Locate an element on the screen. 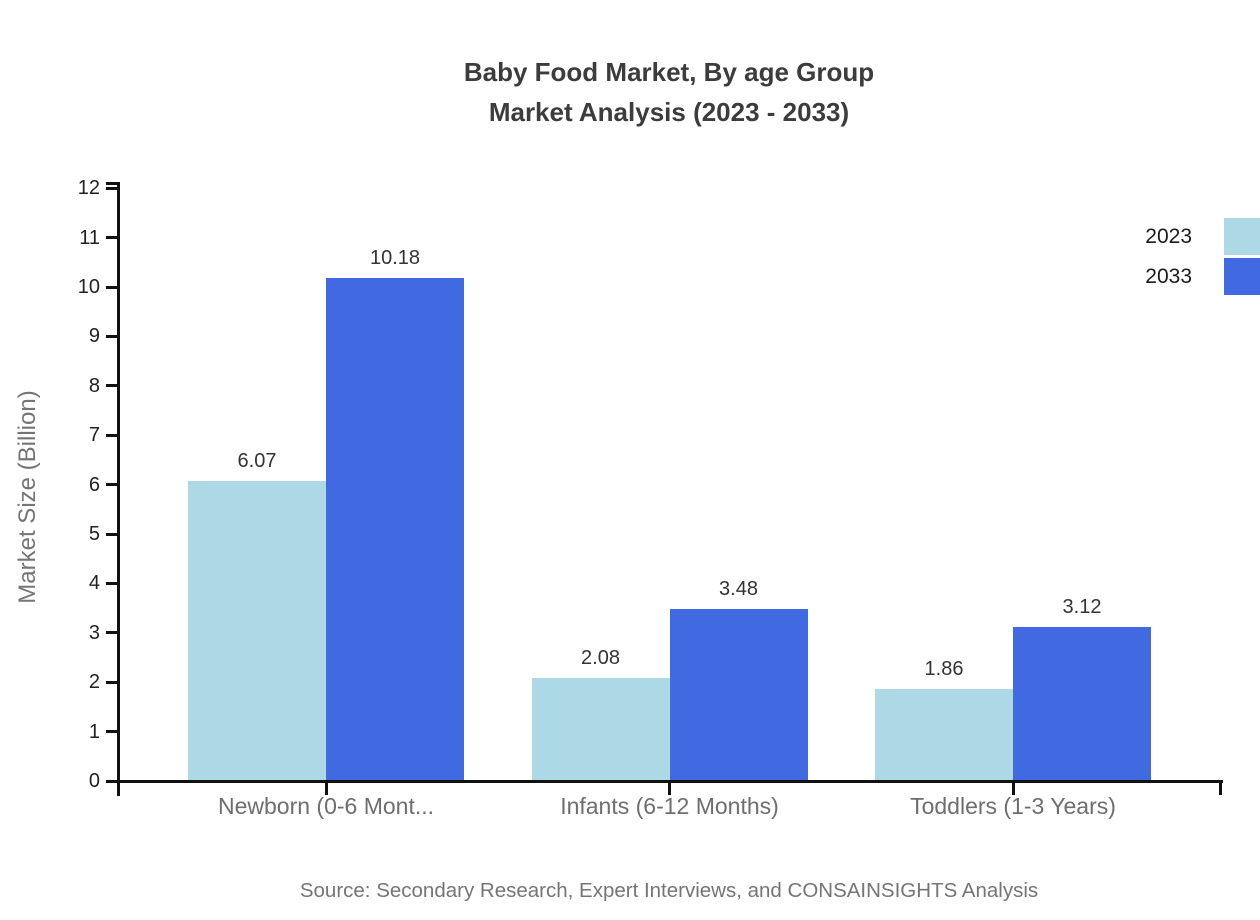  chart-title-line1: Baby Food Market, By age Group is located at coordinates (669, 72).